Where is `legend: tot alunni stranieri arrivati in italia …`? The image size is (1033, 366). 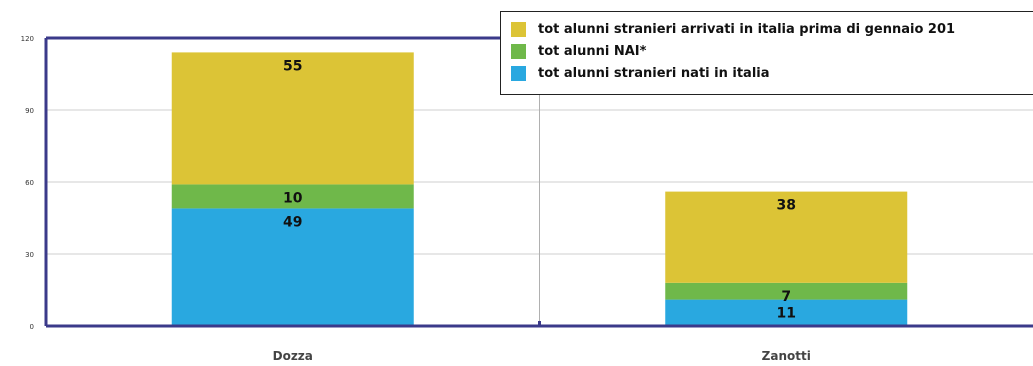
legend: tot alunni stranieri arrivati in italia … is located at coordinates (766, 53).